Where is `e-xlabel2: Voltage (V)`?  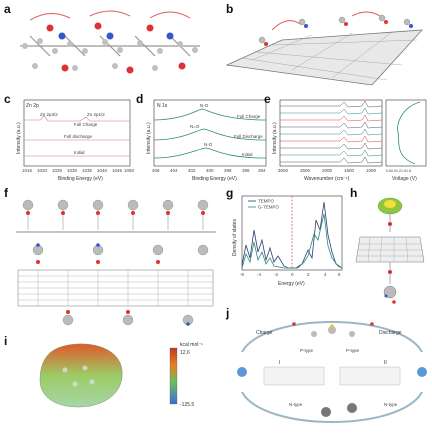 e-xlabel2: Voltage (V) is located at coordinates (404, 179).